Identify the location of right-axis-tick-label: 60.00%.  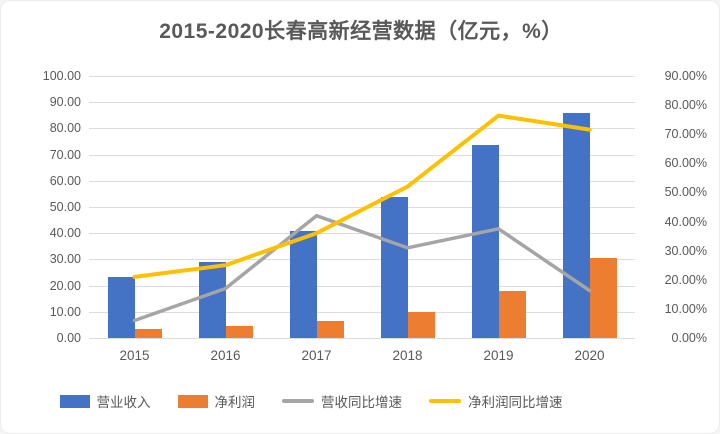
(685, 163).